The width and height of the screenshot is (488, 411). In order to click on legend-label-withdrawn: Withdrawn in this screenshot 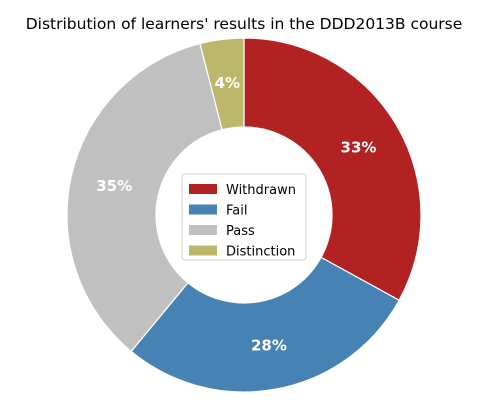, I will do `click(261, 190)`.